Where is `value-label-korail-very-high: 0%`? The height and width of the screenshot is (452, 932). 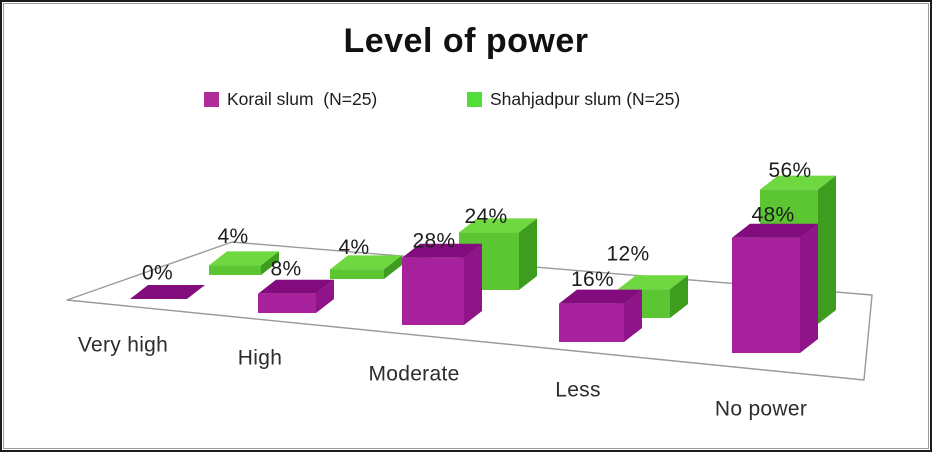 value-label-korail-very-high: 0% is located at coordinates (157, 273).